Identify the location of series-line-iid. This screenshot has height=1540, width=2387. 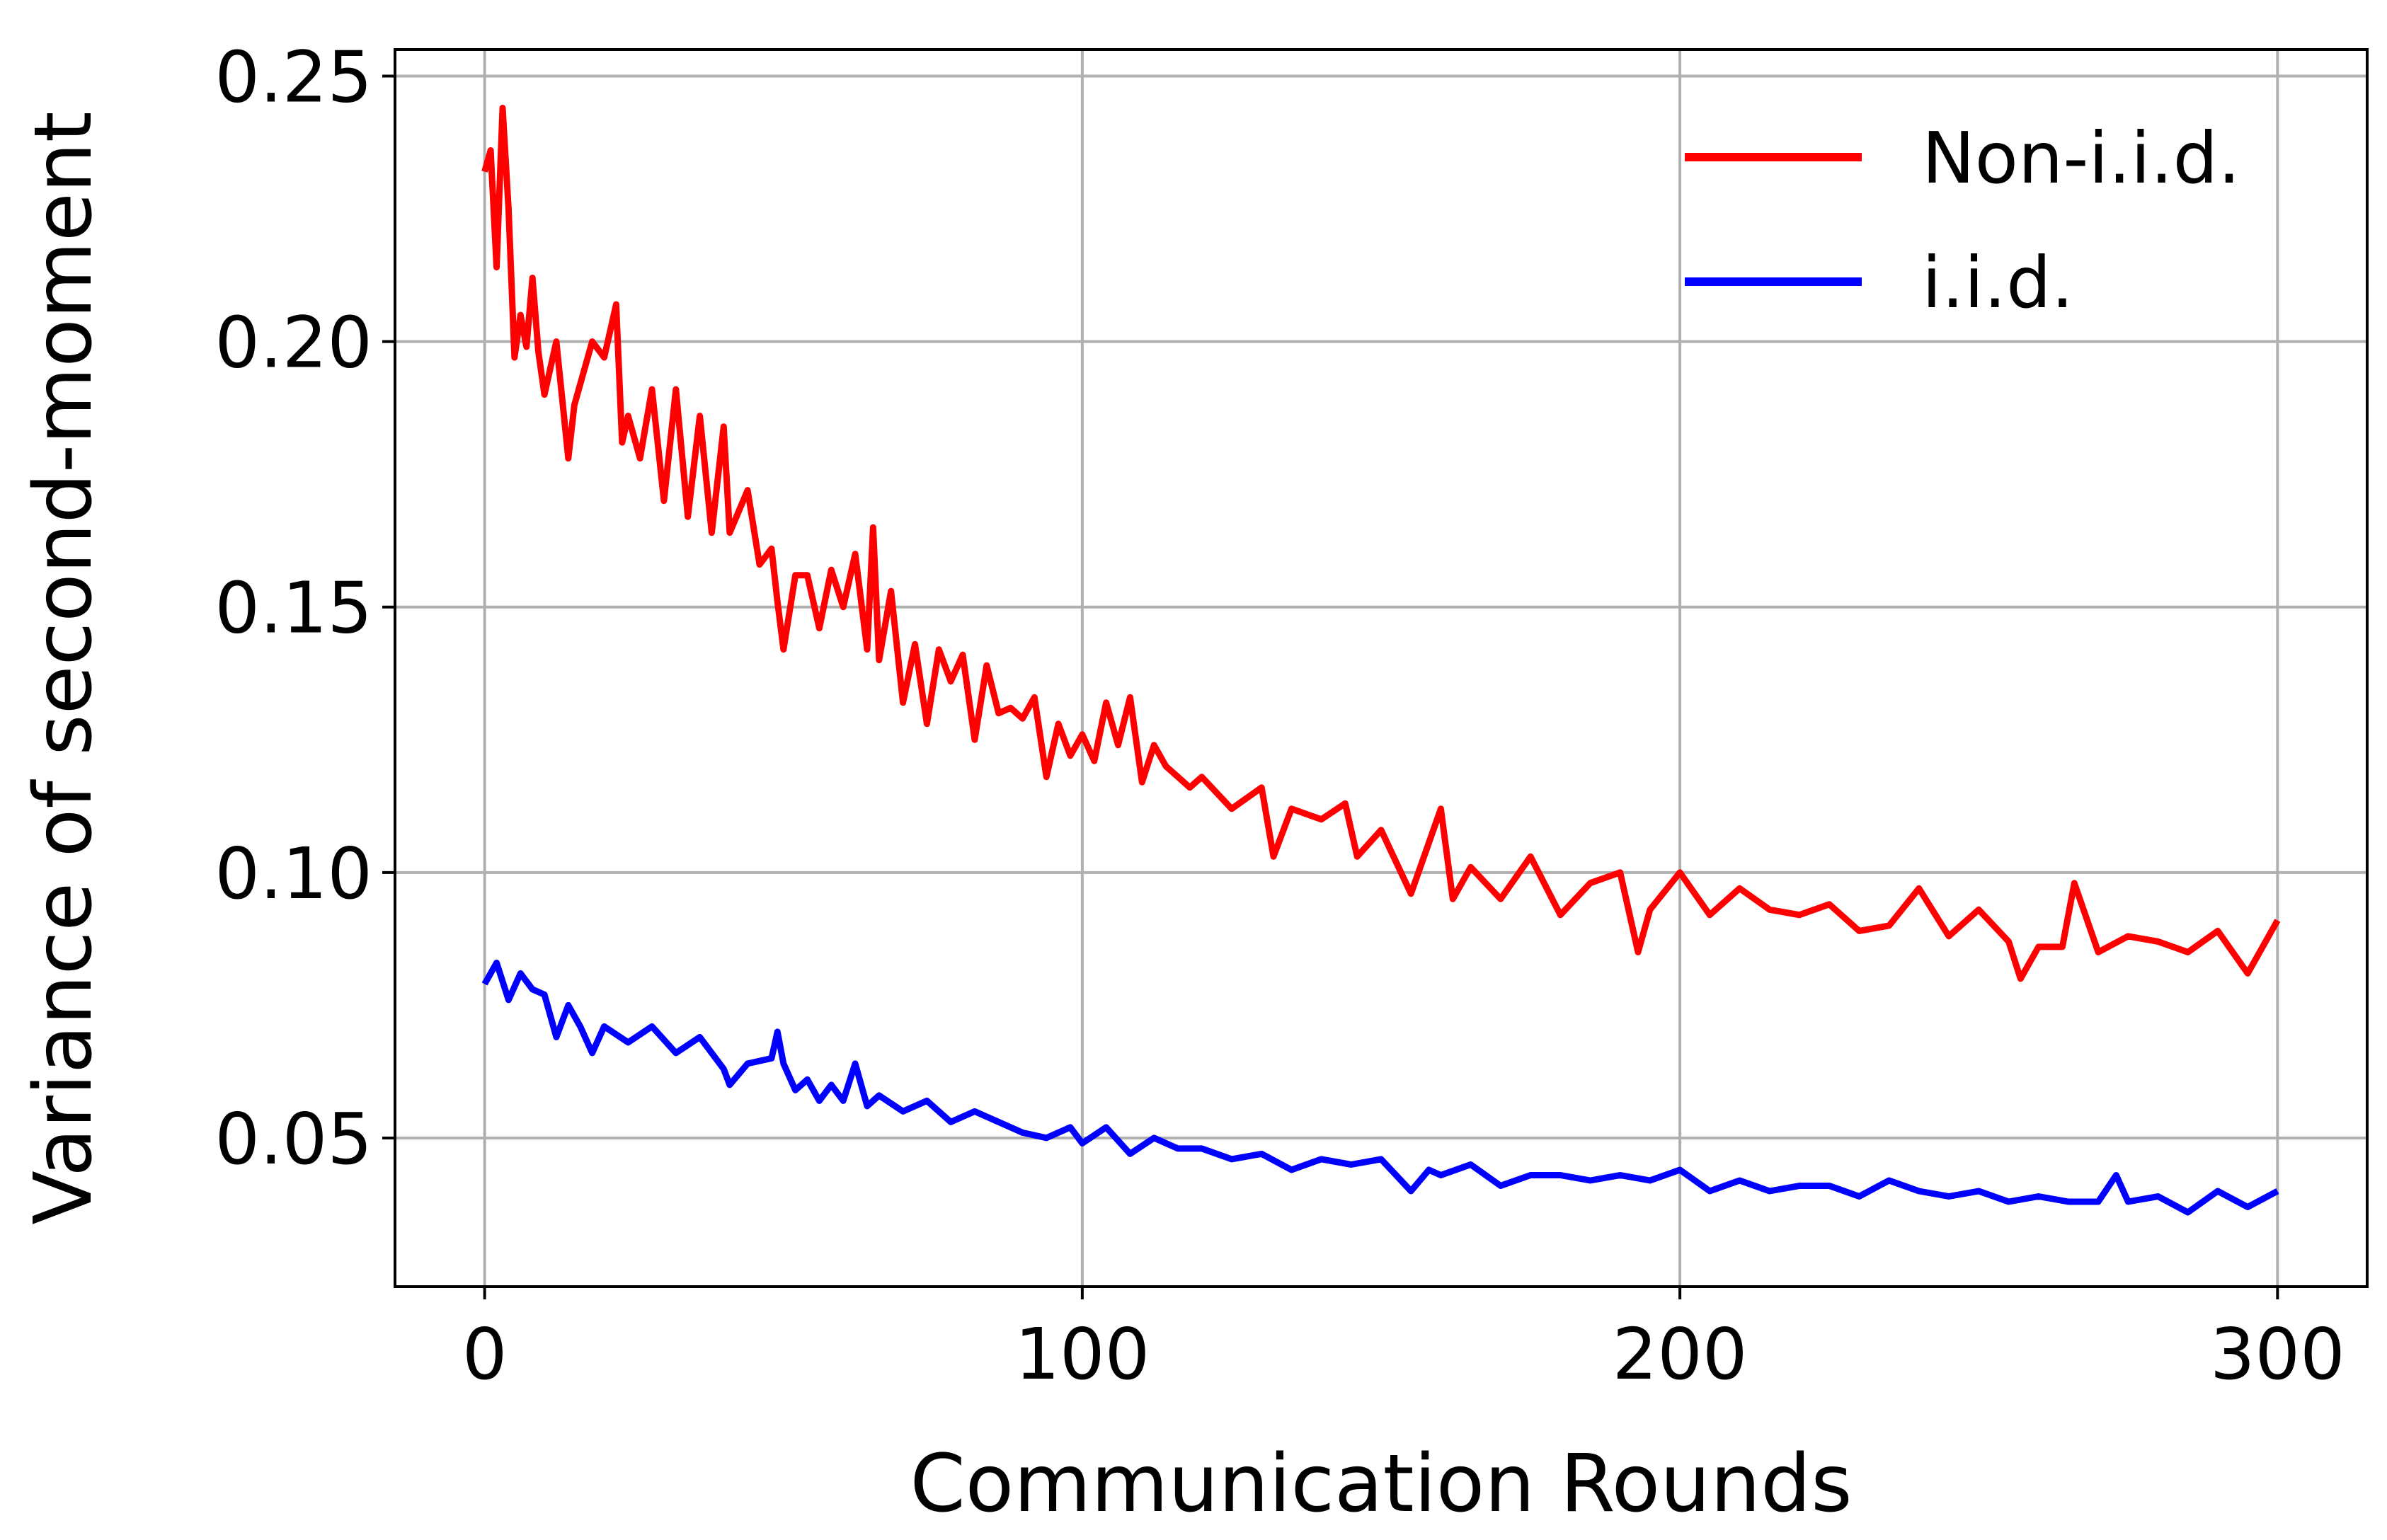
(1380, 1087).